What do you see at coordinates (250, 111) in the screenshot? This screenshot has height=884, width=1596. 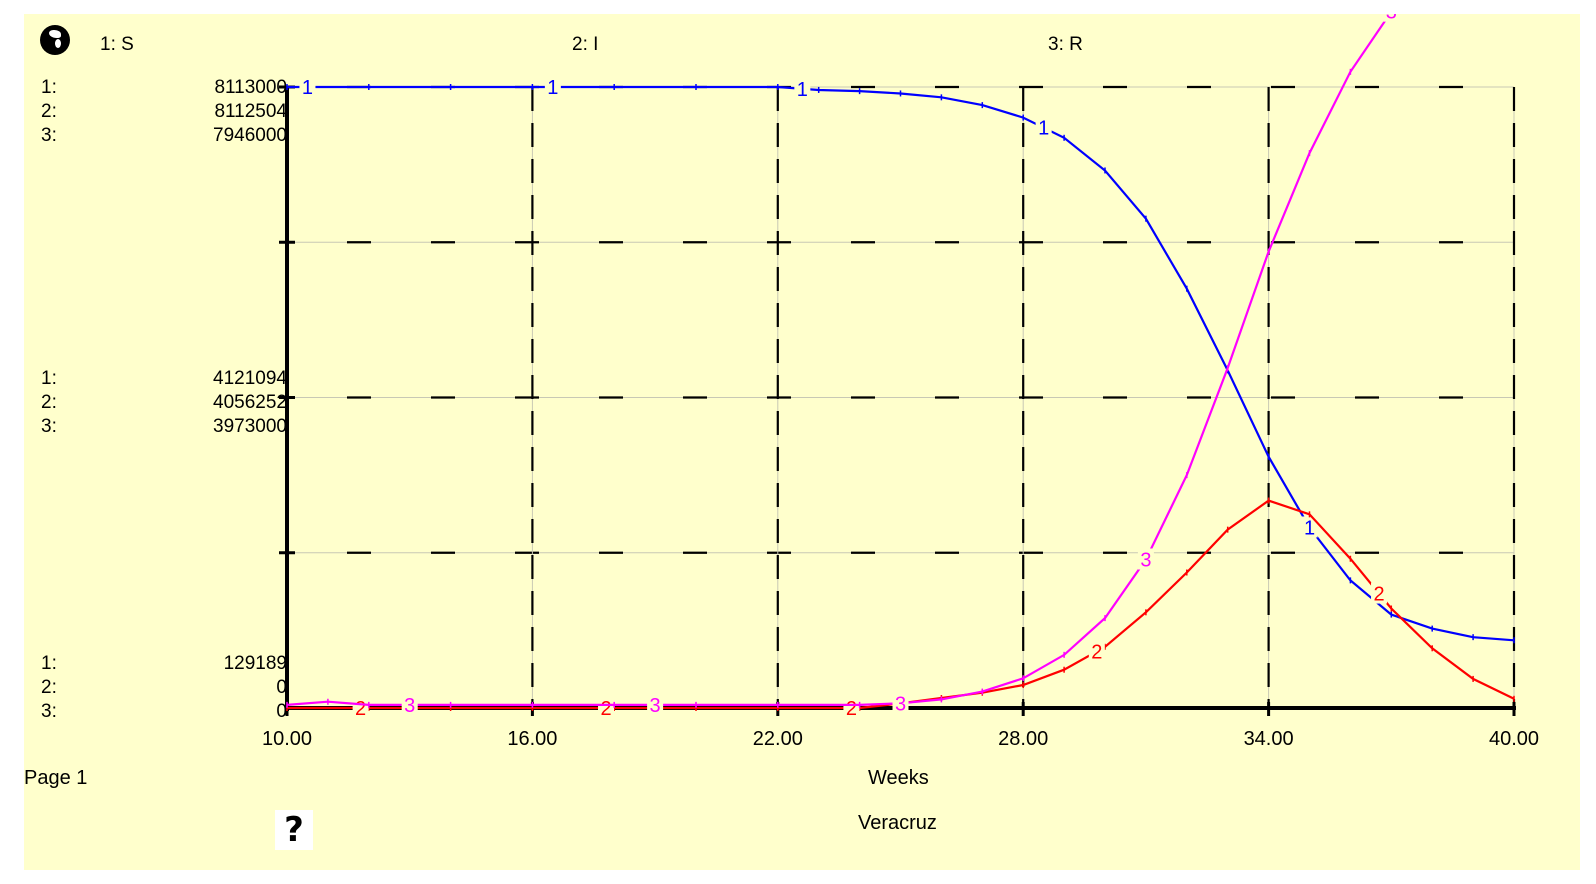 I see `scale-top-i-value: 8112504` at bounding box center [250, 111].